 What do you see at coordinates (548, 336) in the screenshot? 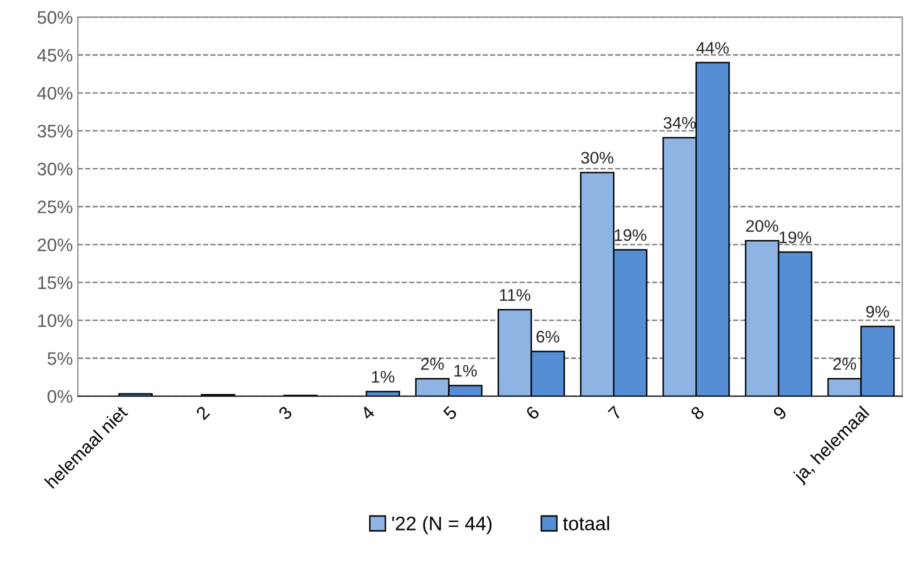
I see `data-label: 6%` at bounding box center [548, 336].